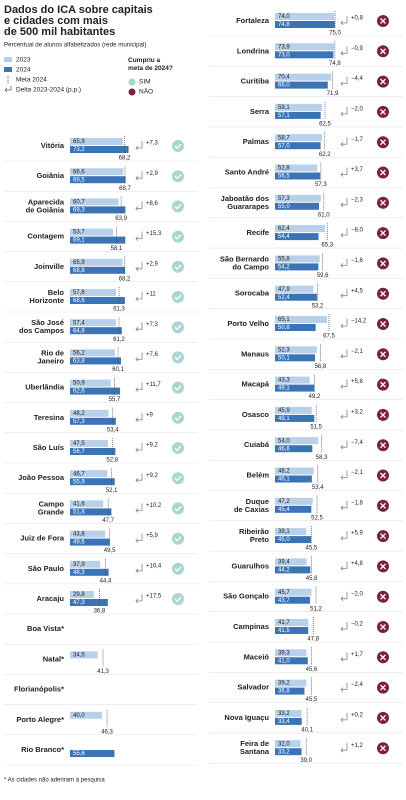  I want to click on city-name: Manaus, so click(255, 353).